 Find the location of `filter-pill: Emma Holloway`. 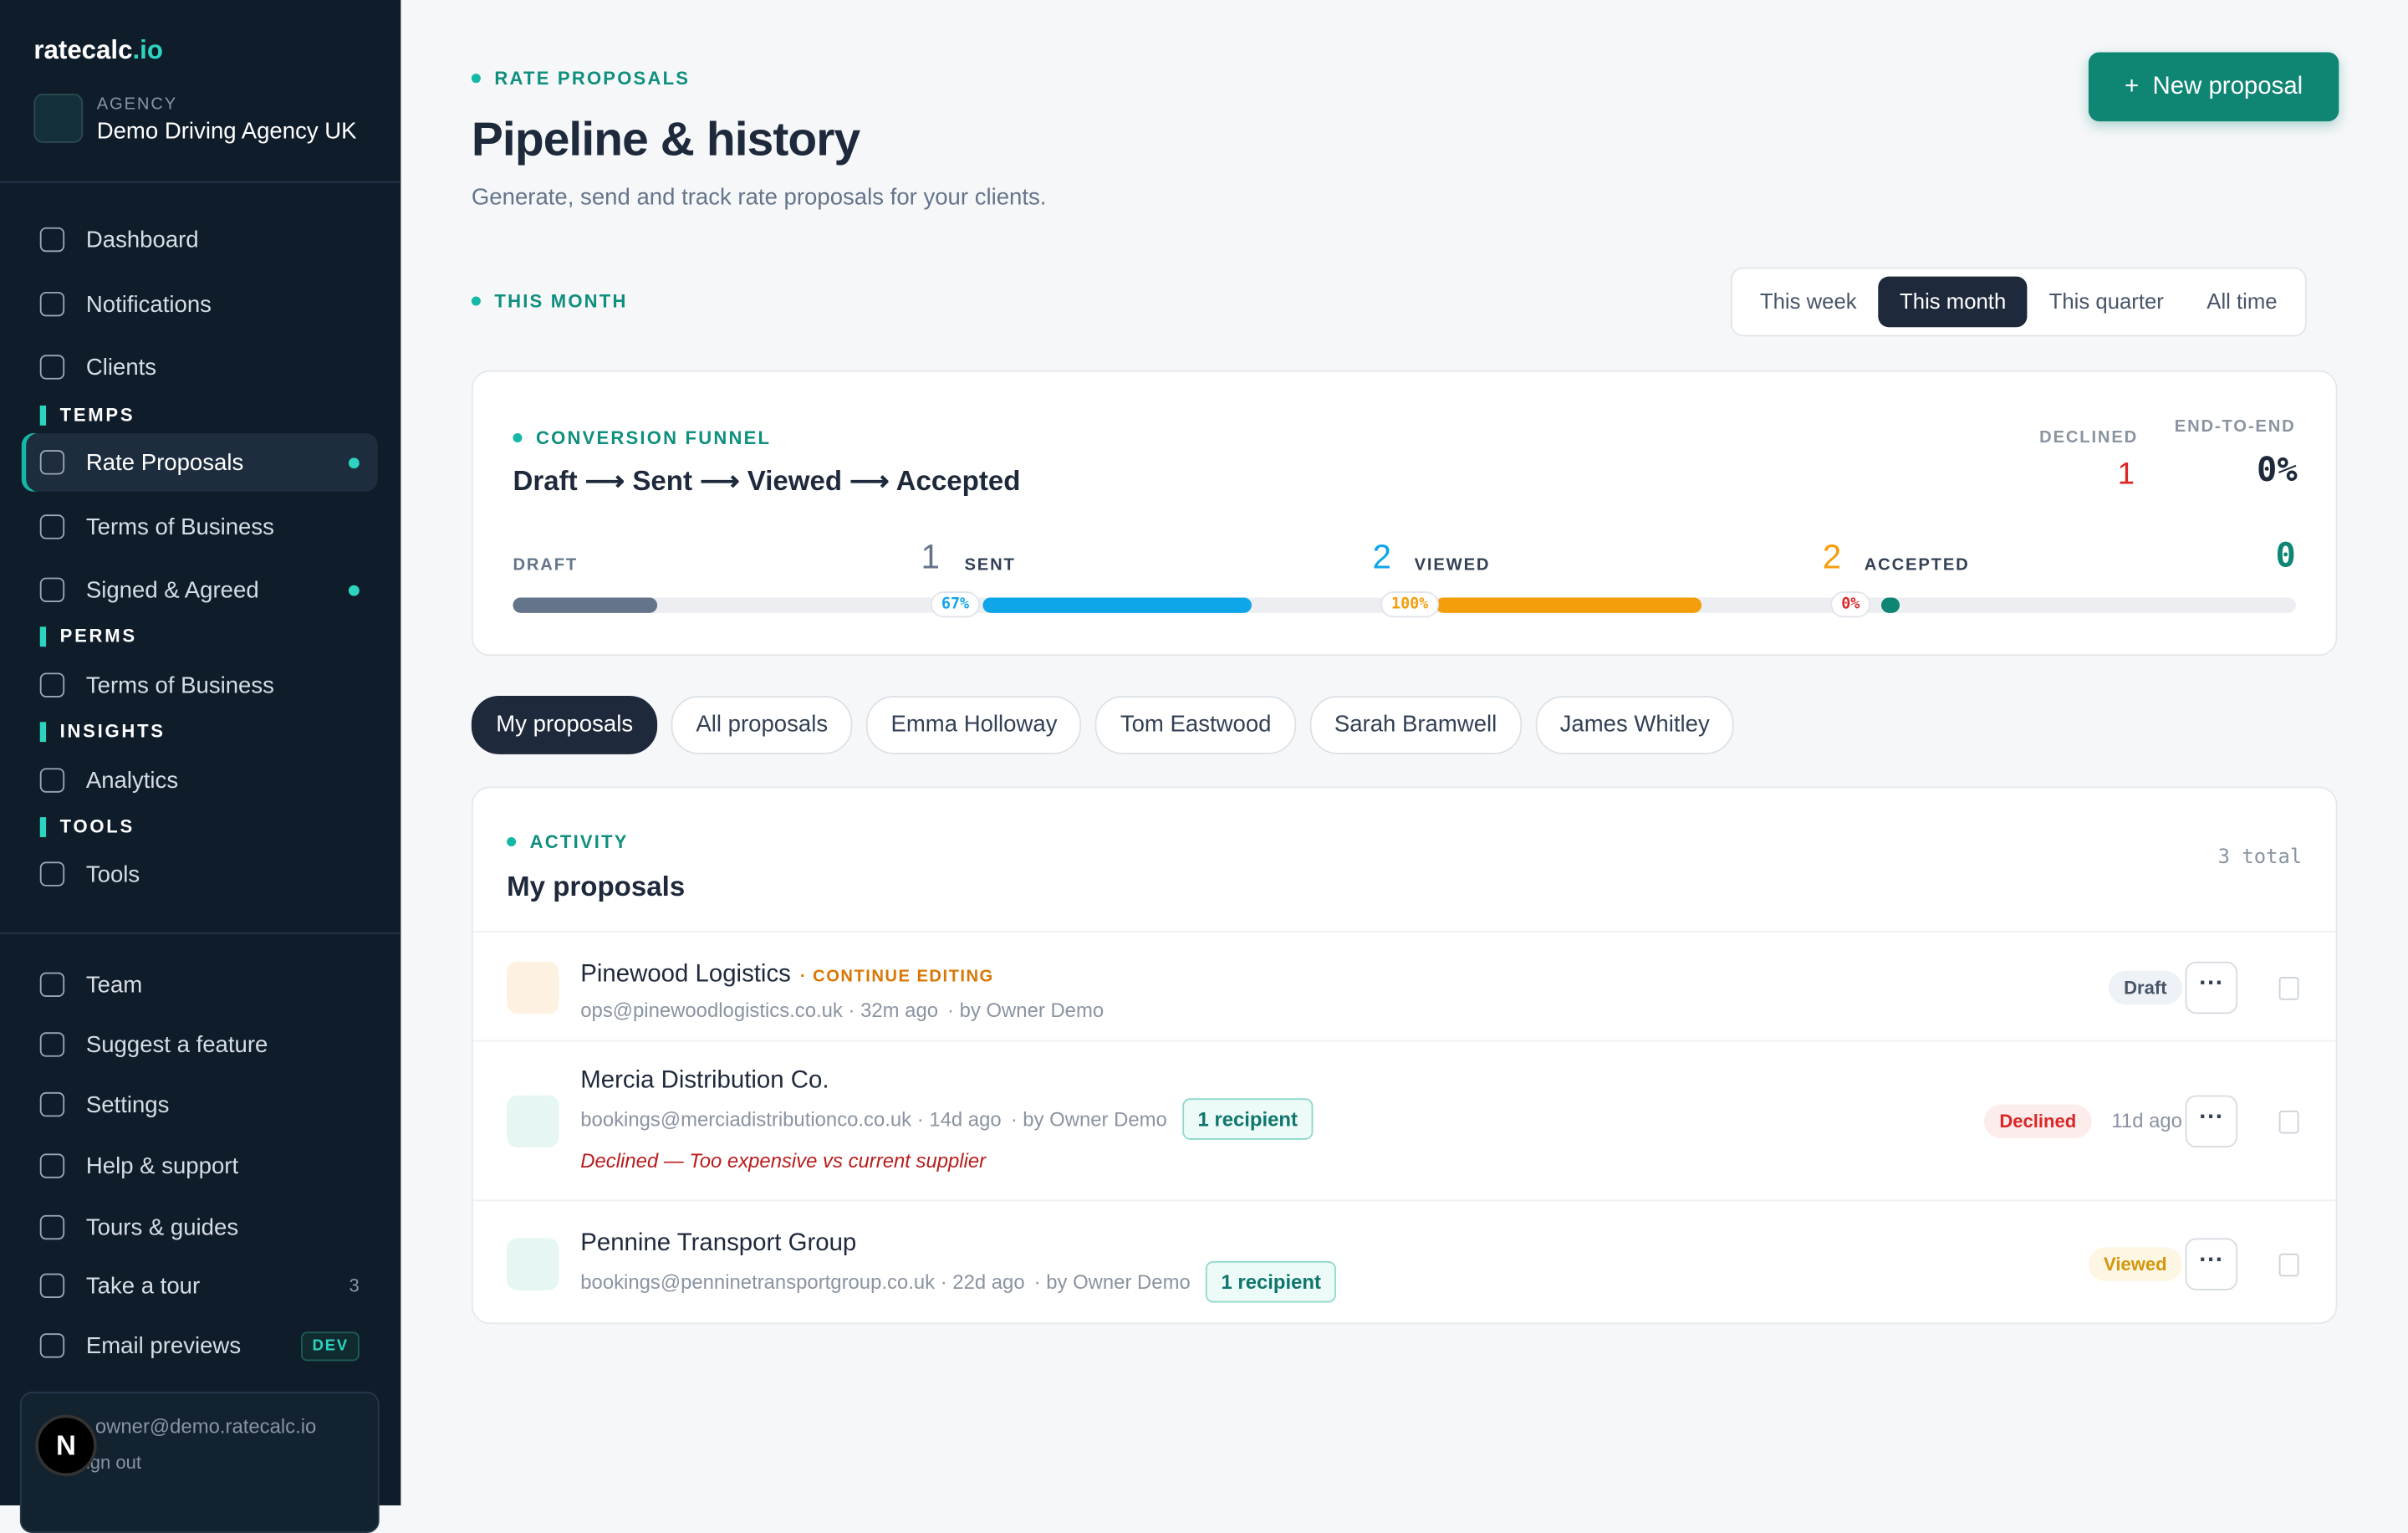

filter-pill: Emma Holloway is located at coordinates (974, 725).